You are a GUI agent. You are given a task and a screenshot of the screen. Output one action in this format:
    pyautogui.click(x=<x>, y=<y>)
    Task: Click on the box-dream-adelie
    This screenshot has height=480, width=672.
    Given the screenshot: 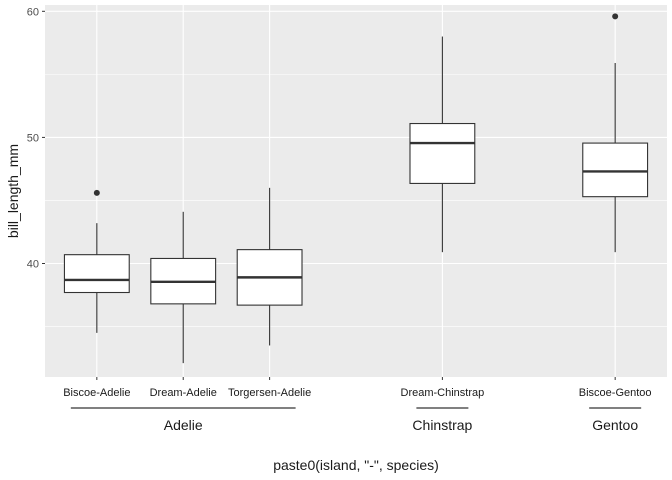 What is the action you would take?
    pyautogui.click(x=183, y=287)
    